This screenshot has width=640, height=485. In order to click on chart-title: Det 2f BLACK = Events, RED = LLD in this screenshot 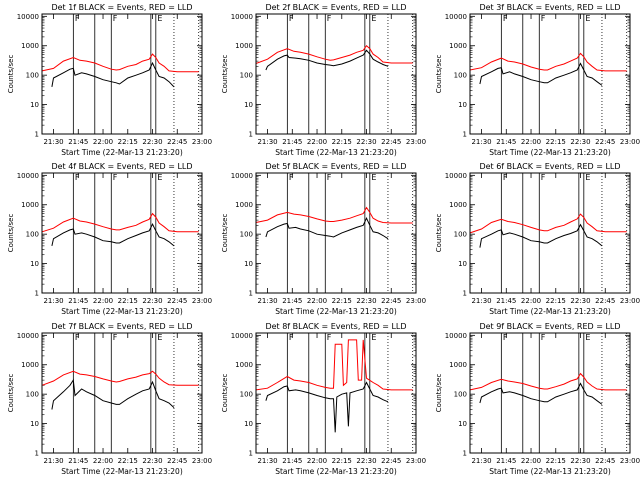, I will do `click(335, 7)`.